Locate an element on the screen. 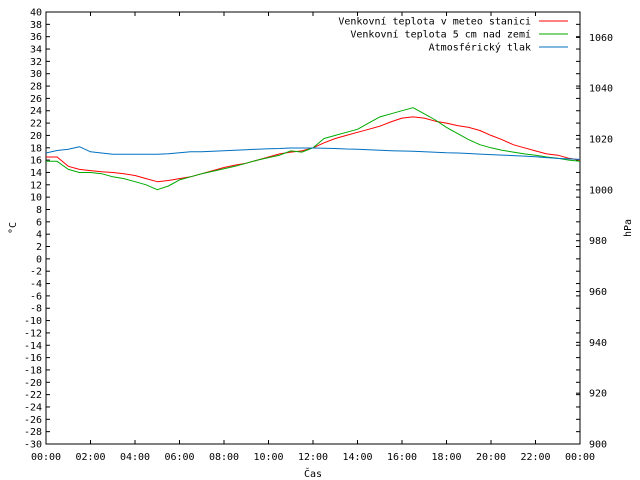  y-right-tick-label: 900 is located at coordinates (598, 445).